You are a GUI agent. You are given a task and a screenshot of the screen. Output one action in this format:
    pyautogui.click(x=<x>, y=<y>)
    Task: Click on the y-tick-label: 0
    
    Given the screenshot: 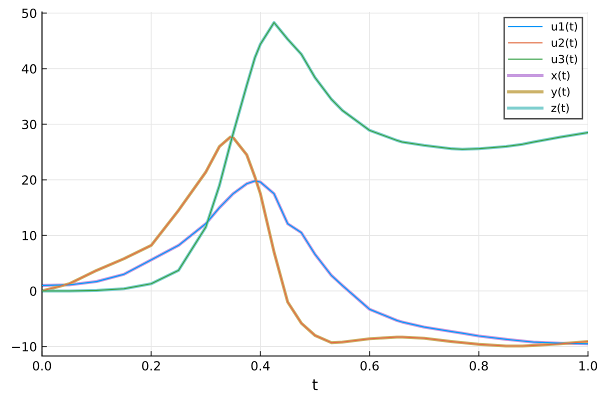 What is the action you would take?
    pyautogui.click(x=33, y=291)
    